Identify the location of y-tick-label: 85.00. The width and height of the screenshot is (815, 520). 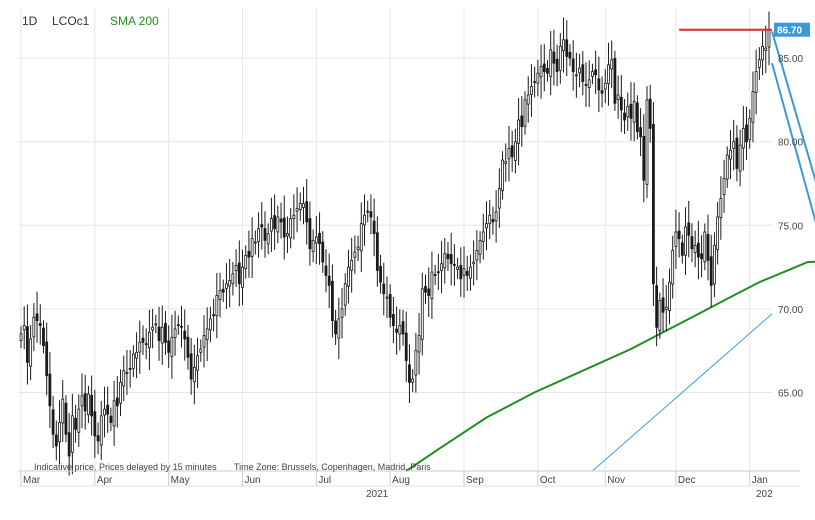
(790, 59).